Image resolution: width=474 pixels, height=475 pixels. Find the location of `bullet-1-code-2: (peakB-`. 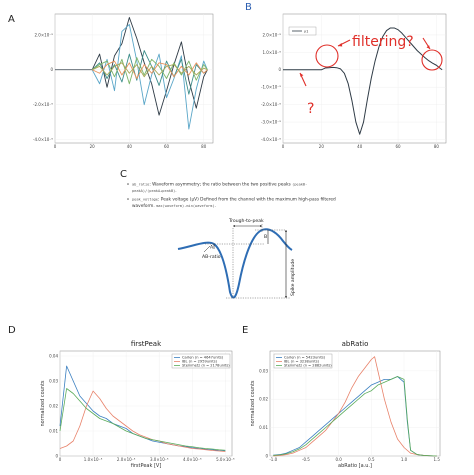

bullet-1-code-2: (peakB- is located at coordinates (299, 185).